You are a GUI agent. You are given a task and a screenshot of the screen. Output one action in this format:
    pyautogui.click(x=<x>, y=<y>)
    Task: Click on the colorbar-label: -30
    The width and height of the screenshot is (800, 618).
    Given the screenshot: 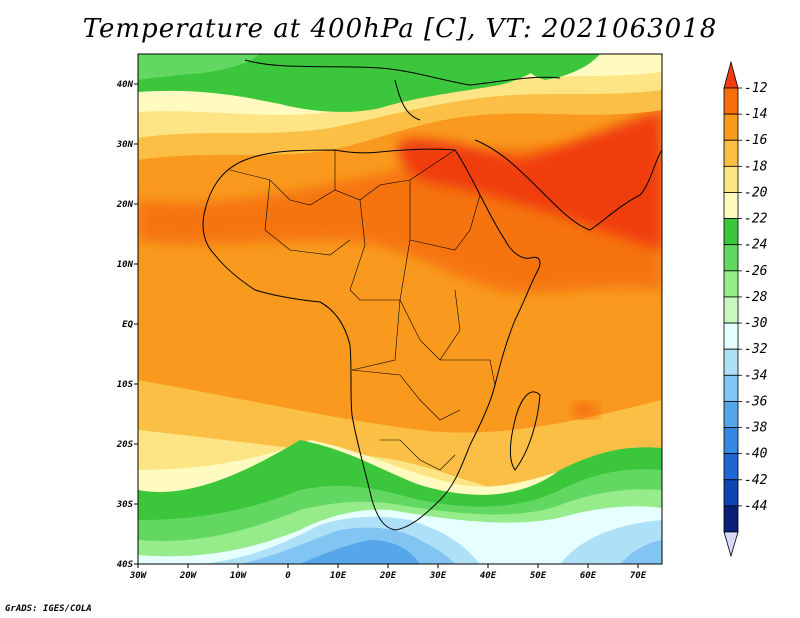 What is the action you would take?
    pyautogui.click(x=756, y=323)
    